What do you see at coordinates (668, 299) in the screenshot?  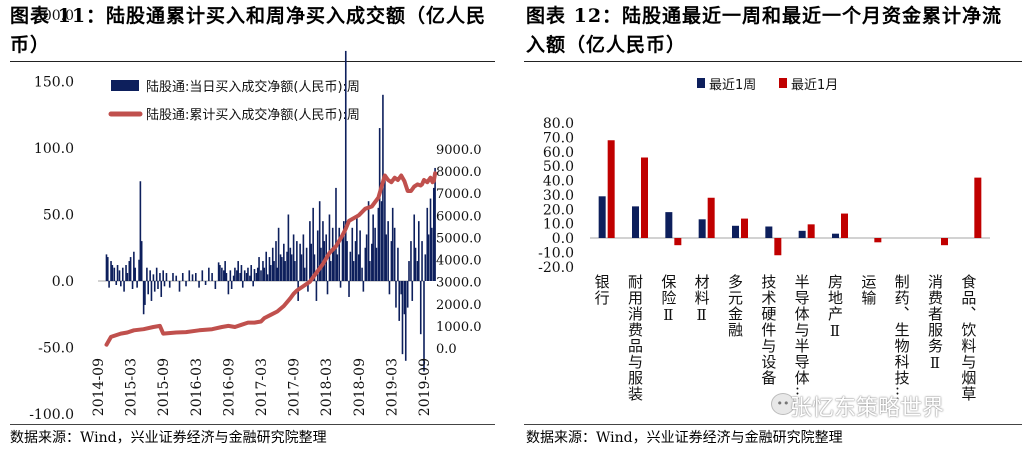 I see `category-label: 保险Ⅱ` at bounding box center [668, 299].